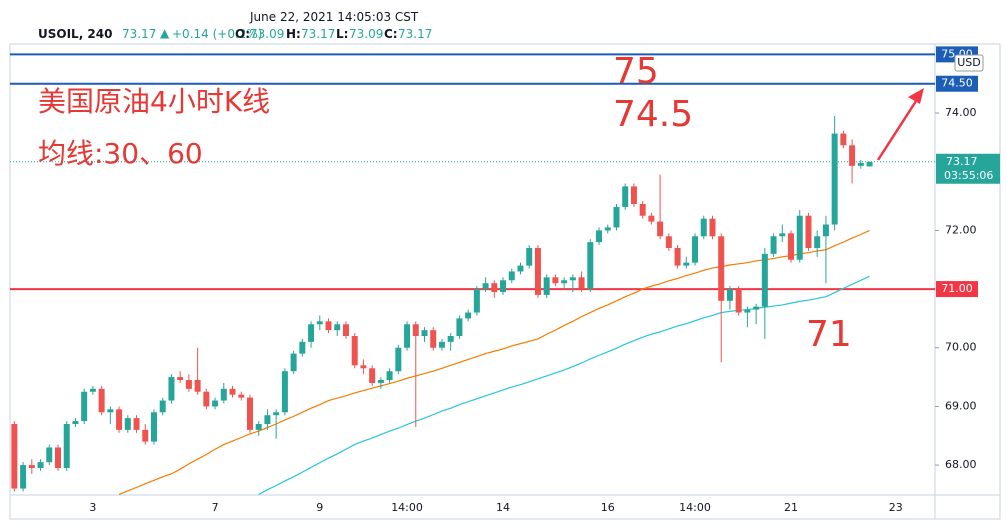  What do you see at coordinates (898, 129) in the screenshot?
I see `arrow` at bounding box center [898, 129].